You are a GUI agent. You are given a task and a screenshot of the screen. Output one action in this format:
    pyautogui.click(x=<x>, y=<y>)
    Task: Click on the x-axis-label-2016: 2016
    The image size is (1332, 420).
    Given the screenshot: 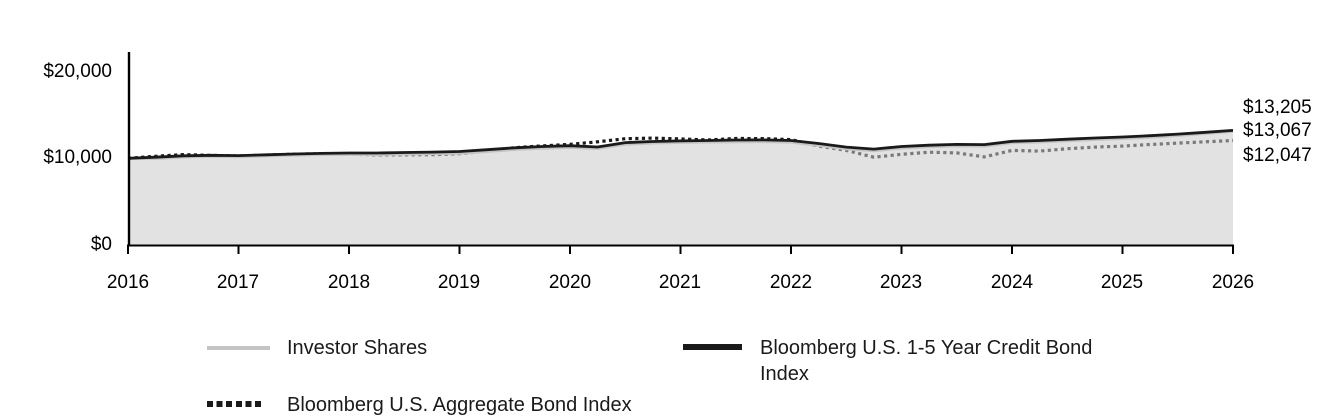 What is the action you would take?
    pyautogui.click(x=128, y=282)
    